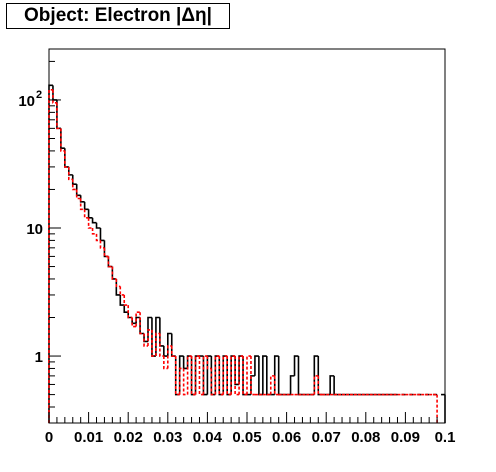 The height and width of the screenshot is (472, 496). I want to click on x-tick-label: 0.02, so click(128, 437).